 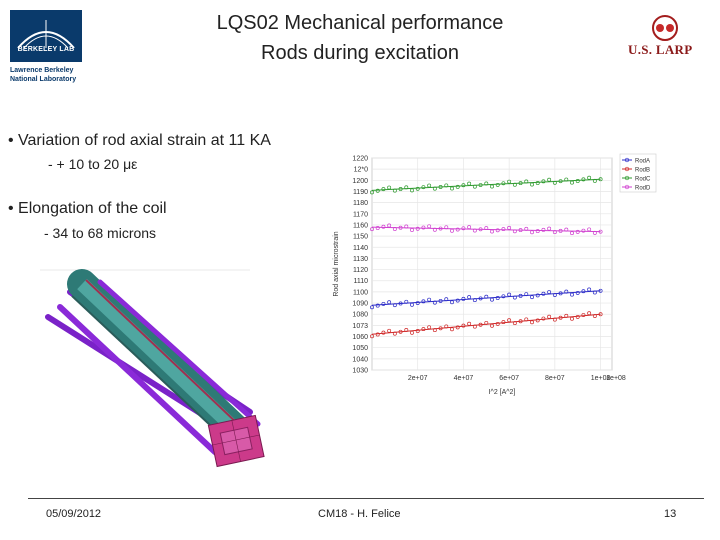 What do you see at coordinates (492, 264) in the screenshot?
I see `plot-area` at bounding box center [492, 264].